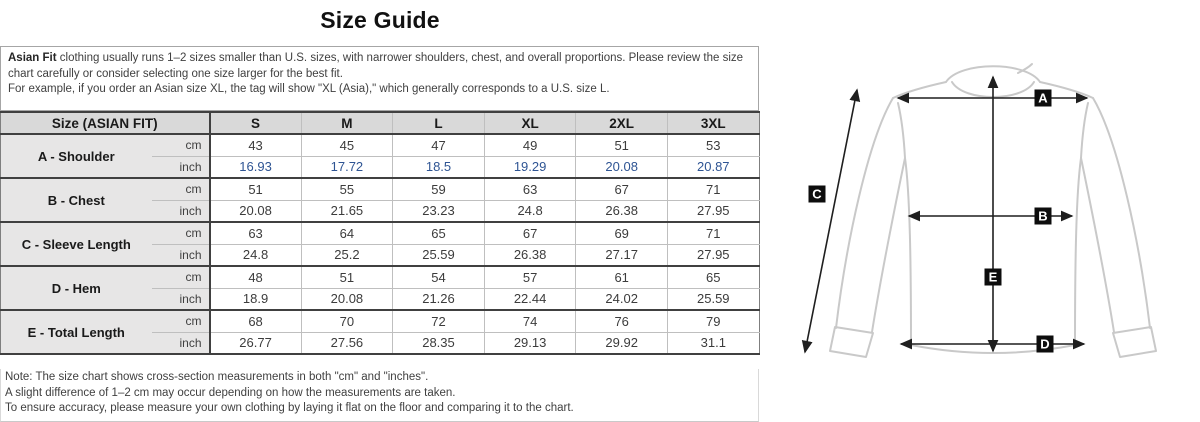 This screenshot has height=422, width=1200. Describe the element at coordinates (1043, 216) in the screenshot. I see `badge-b` at that location.